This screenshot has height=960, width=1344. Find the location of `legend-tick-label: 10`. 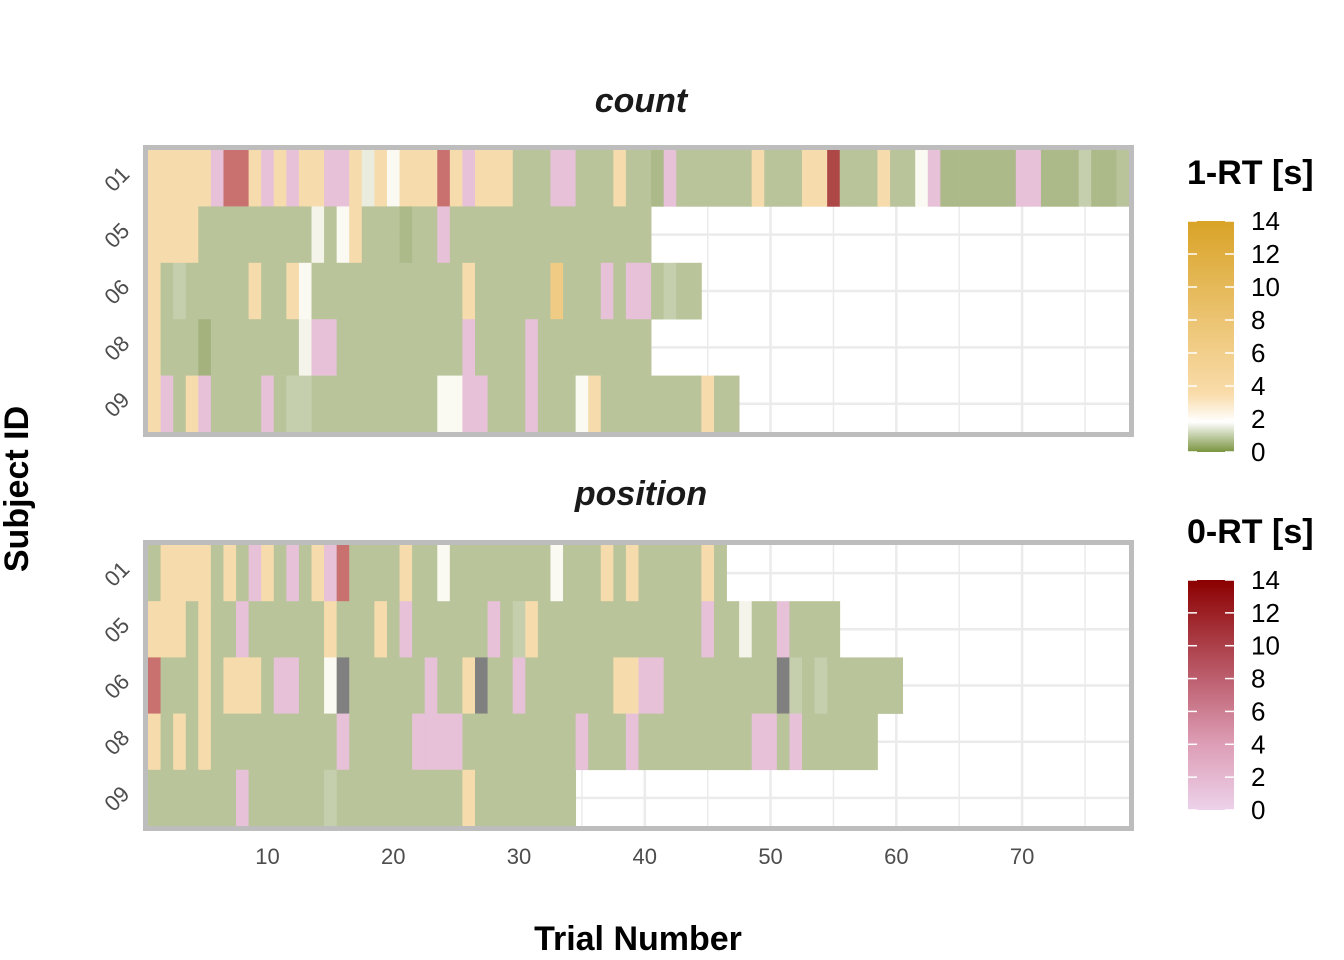

legend-tick-label: 10 is located at coordinates (1265, 287).